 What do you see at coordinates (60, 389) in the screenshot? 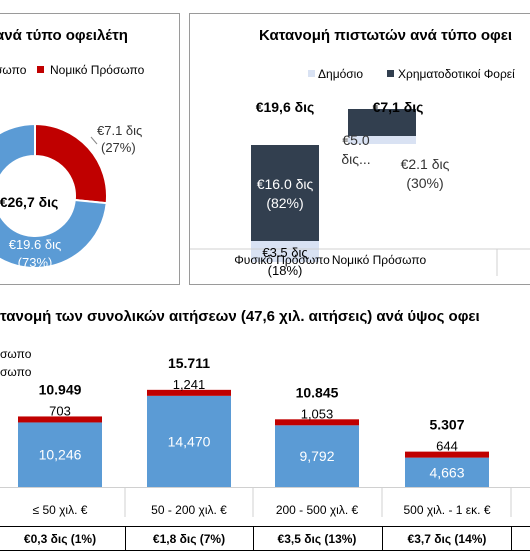
I see `total-label-0: 10.949` at bounding box center [60, 389].